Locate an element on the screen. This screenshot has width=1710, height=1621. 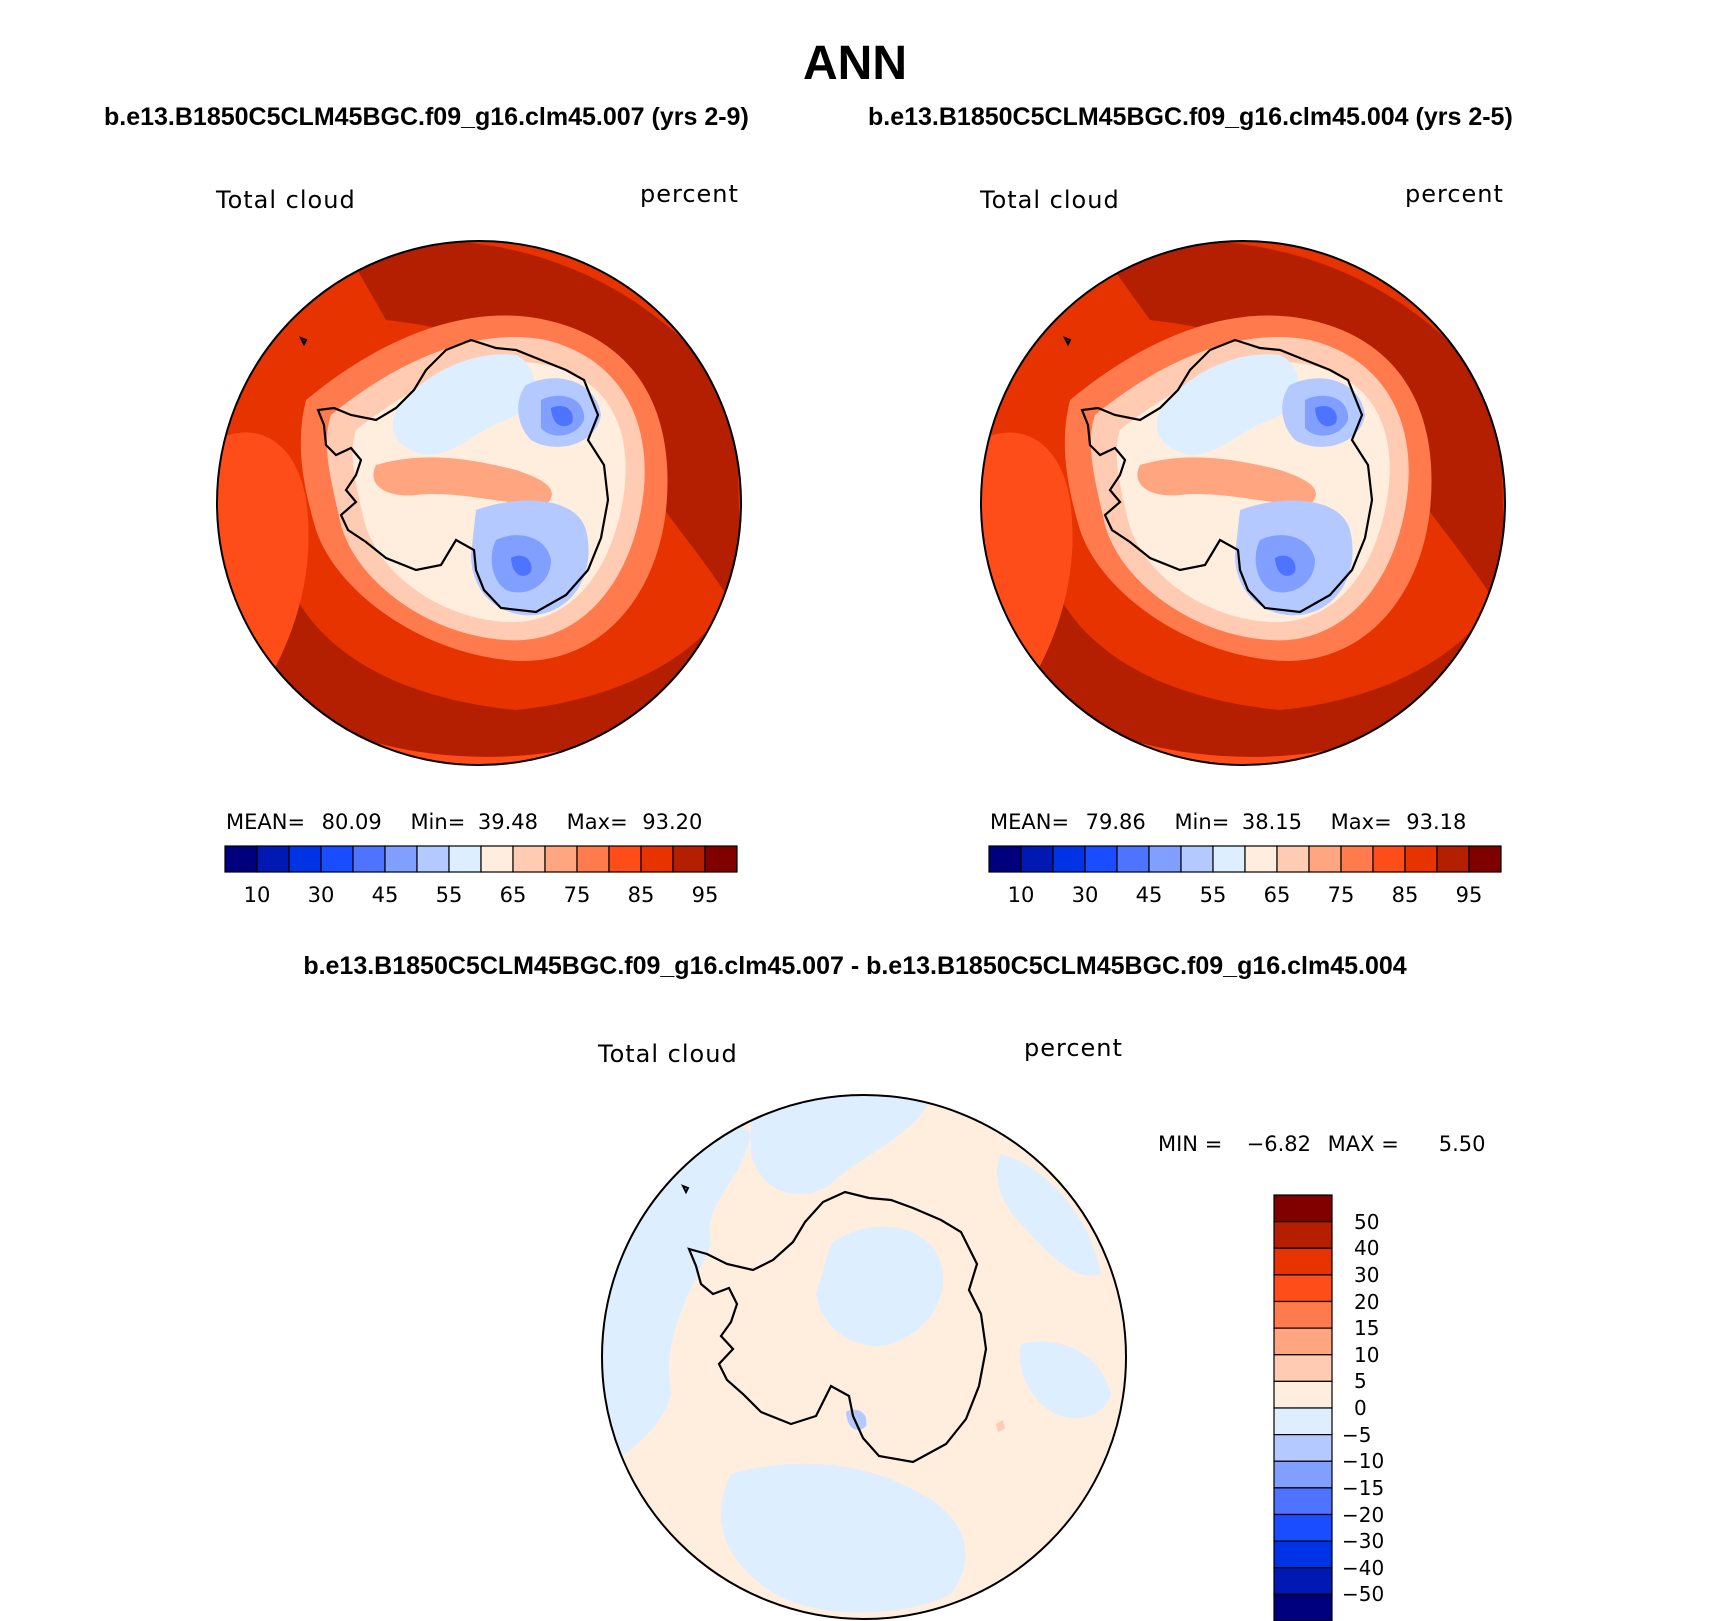
diff-min-label: MIN = is located at coordinates (1190, 1144).